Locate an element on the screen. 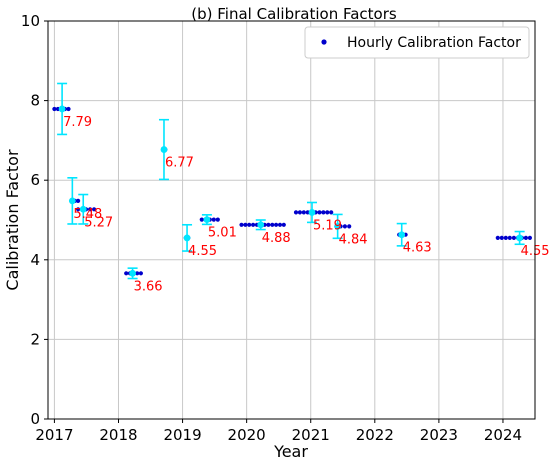  y-tick-label: 0 is located at coordinates (35, 419).